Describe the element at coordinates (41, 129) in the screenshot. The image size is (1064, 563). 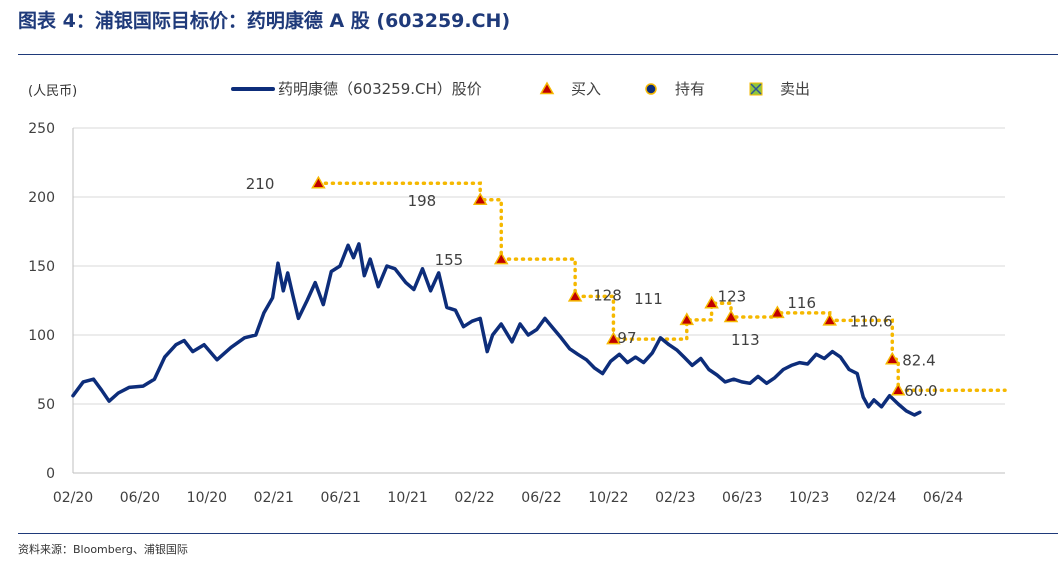
I see `y-tick-label: 250` at that location.